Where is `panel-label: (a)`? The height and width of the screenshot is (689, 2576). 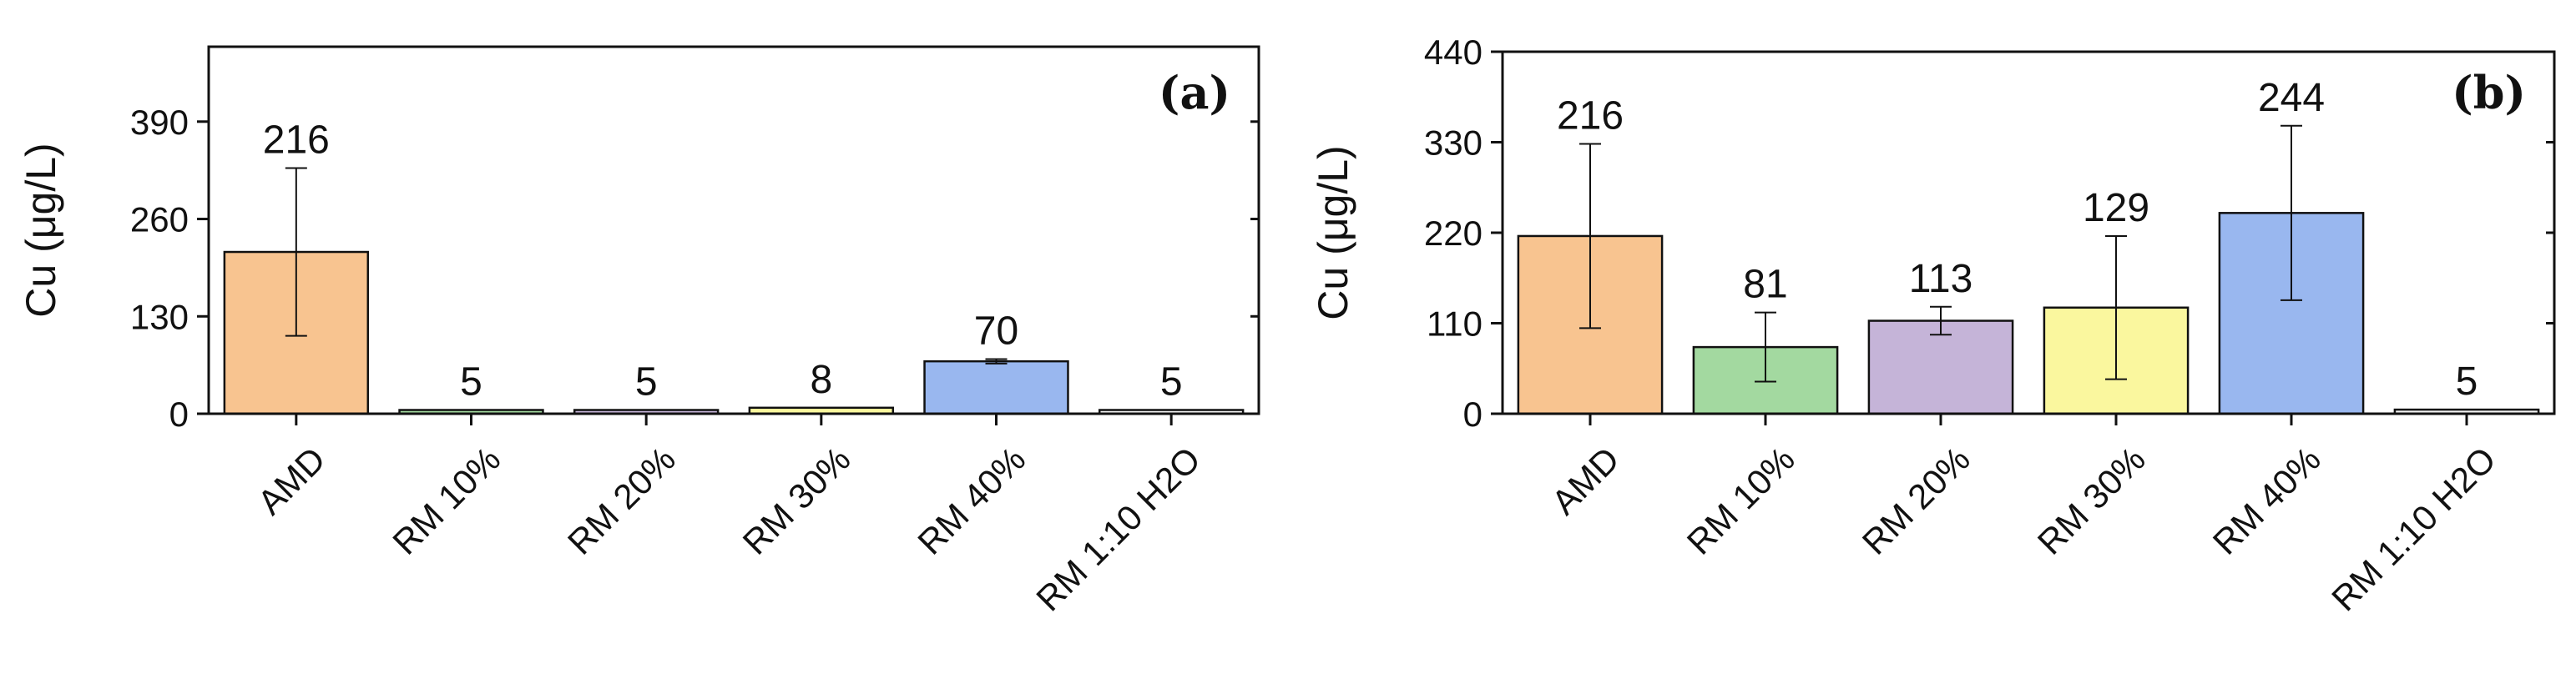
panel-label: (a) is located at coordinates (1194, 92).